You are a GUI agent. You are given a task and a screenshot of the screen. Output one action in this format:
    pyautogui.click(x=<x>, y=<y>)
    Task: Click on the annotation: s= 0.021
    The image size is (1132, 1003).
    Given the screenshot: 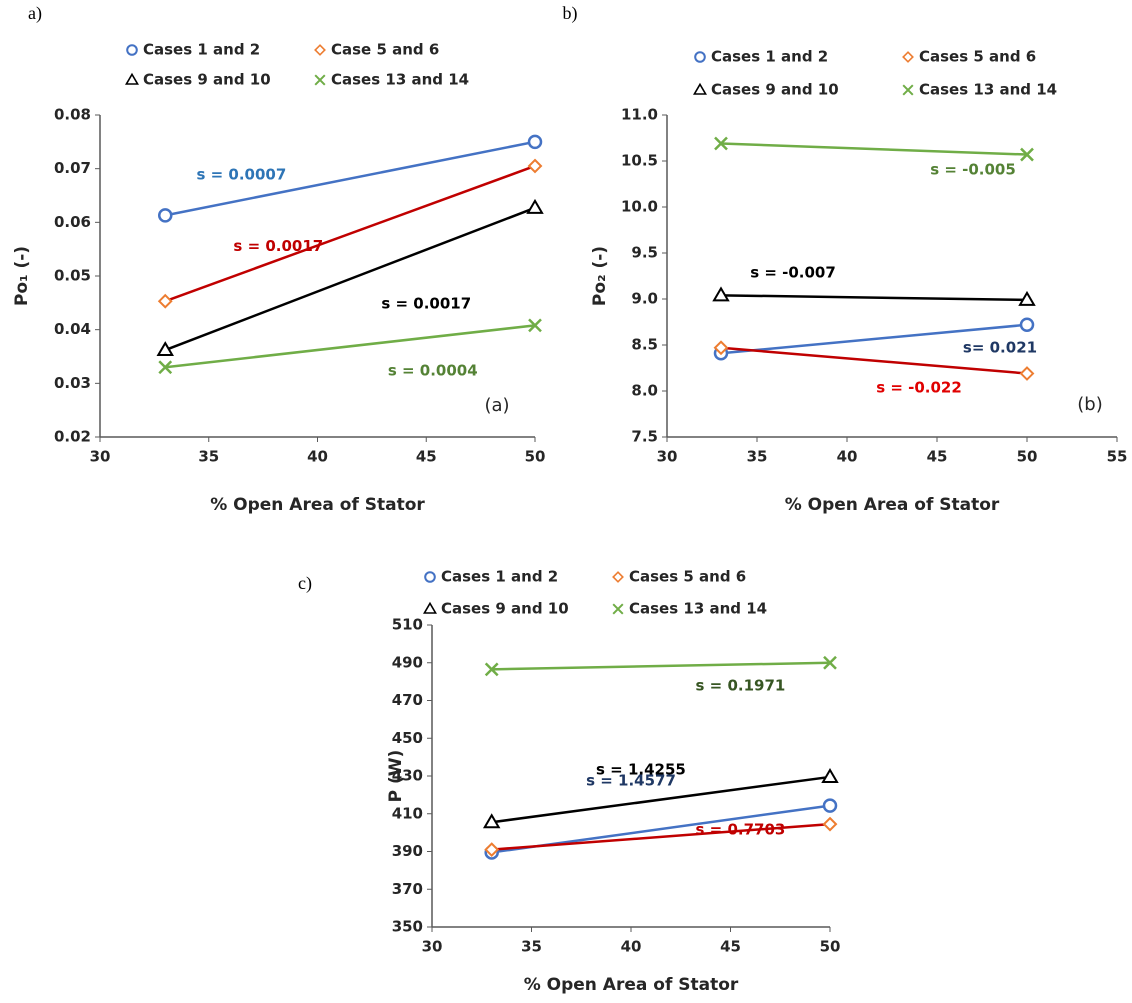 What is the action you would take?
    pyautogui.click(x=1000, y=347)
    